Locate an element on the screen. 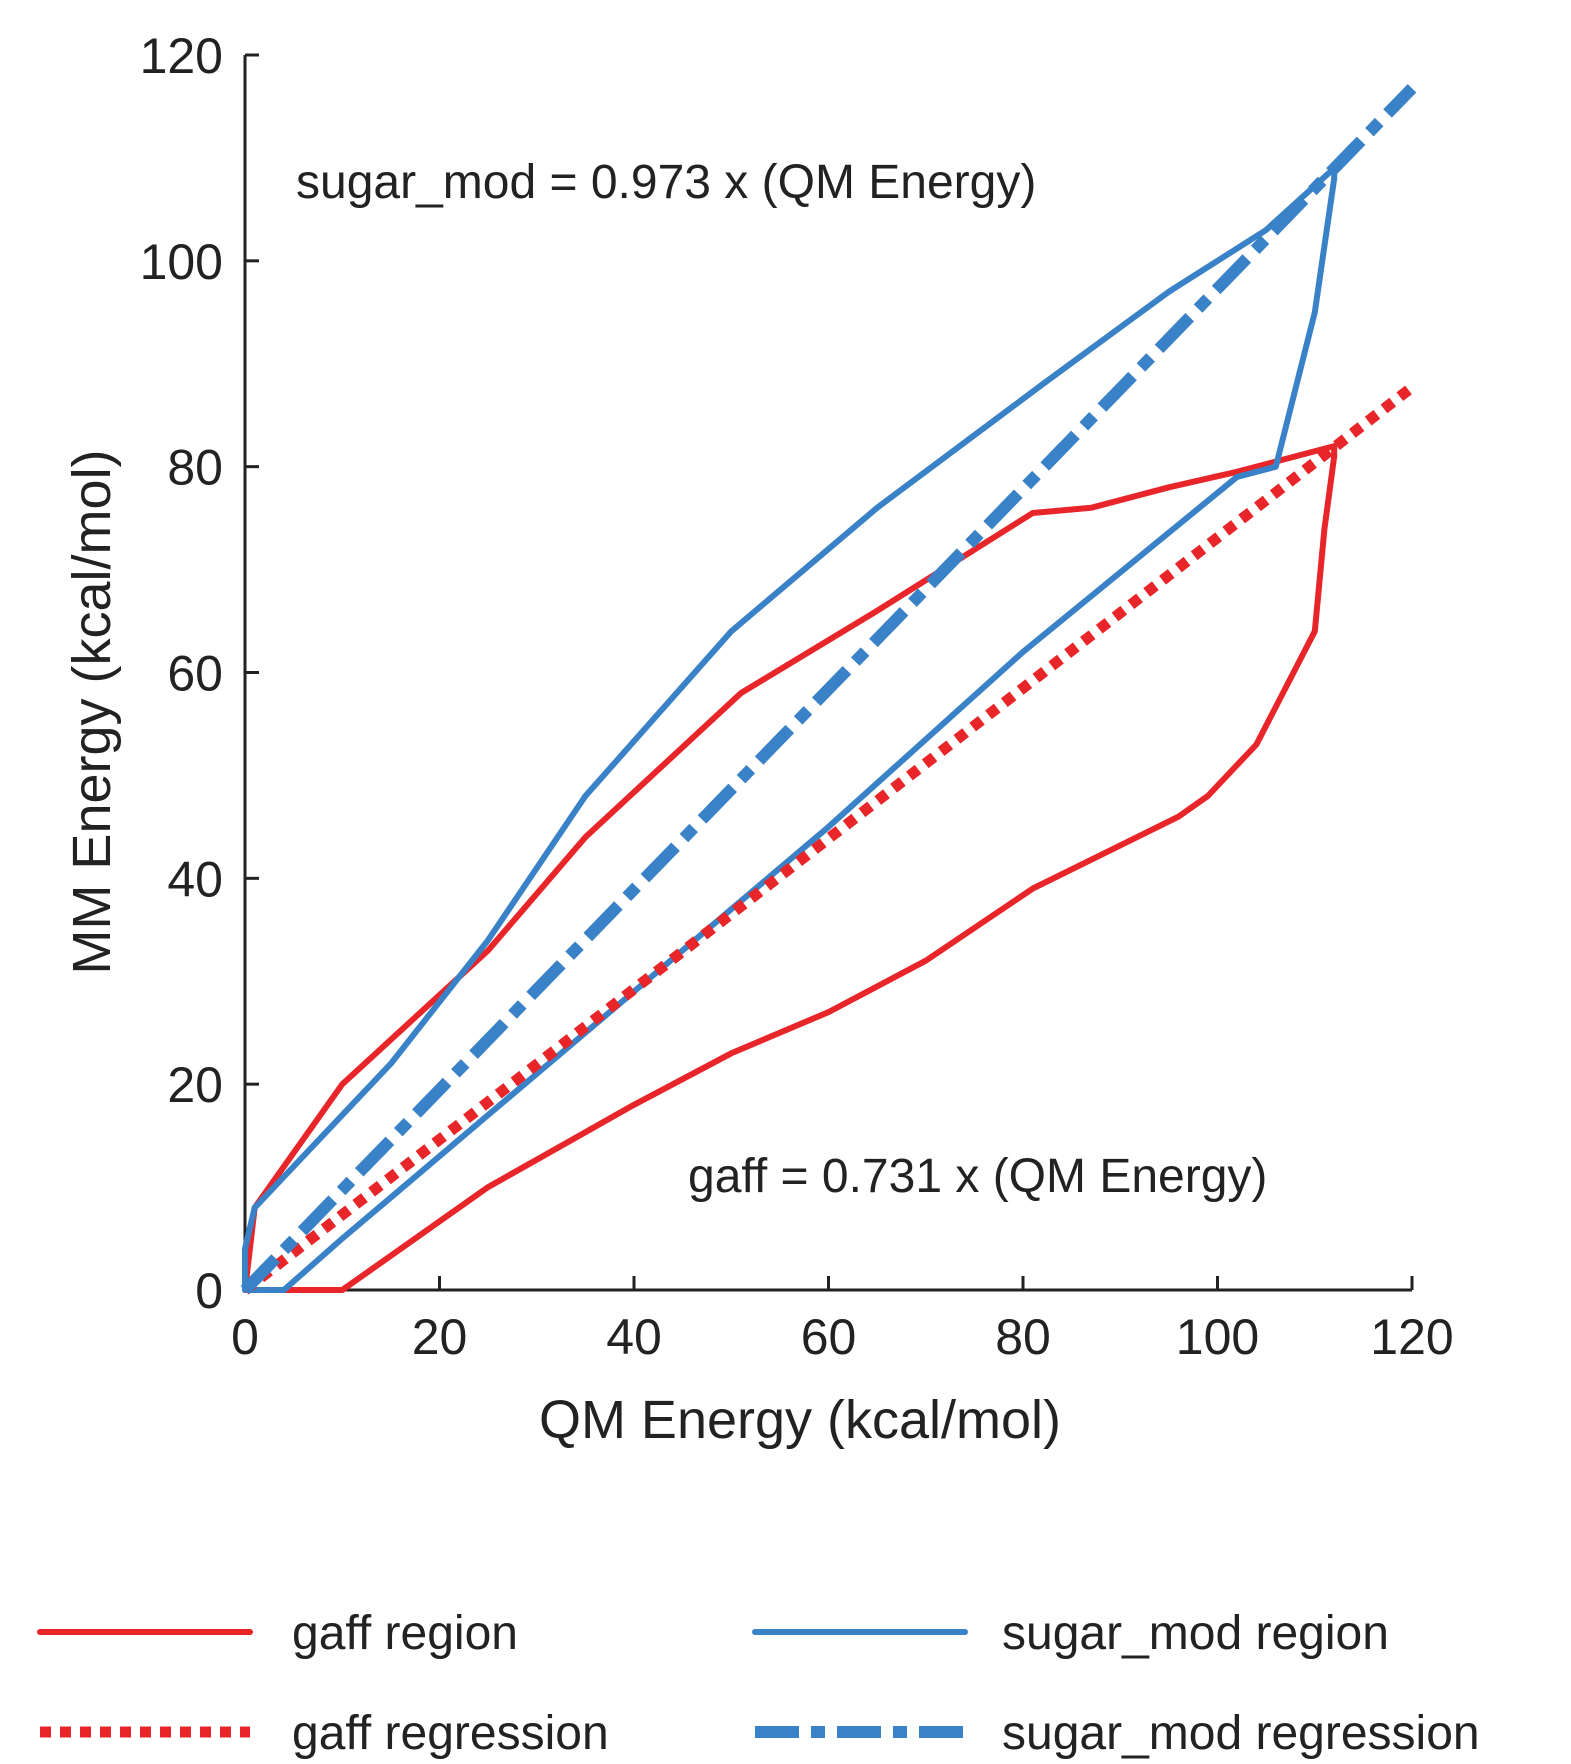 The height and width of the screenshot is (1764, 1571). y-tick-label: 40 is located at coordinates (195, 879).